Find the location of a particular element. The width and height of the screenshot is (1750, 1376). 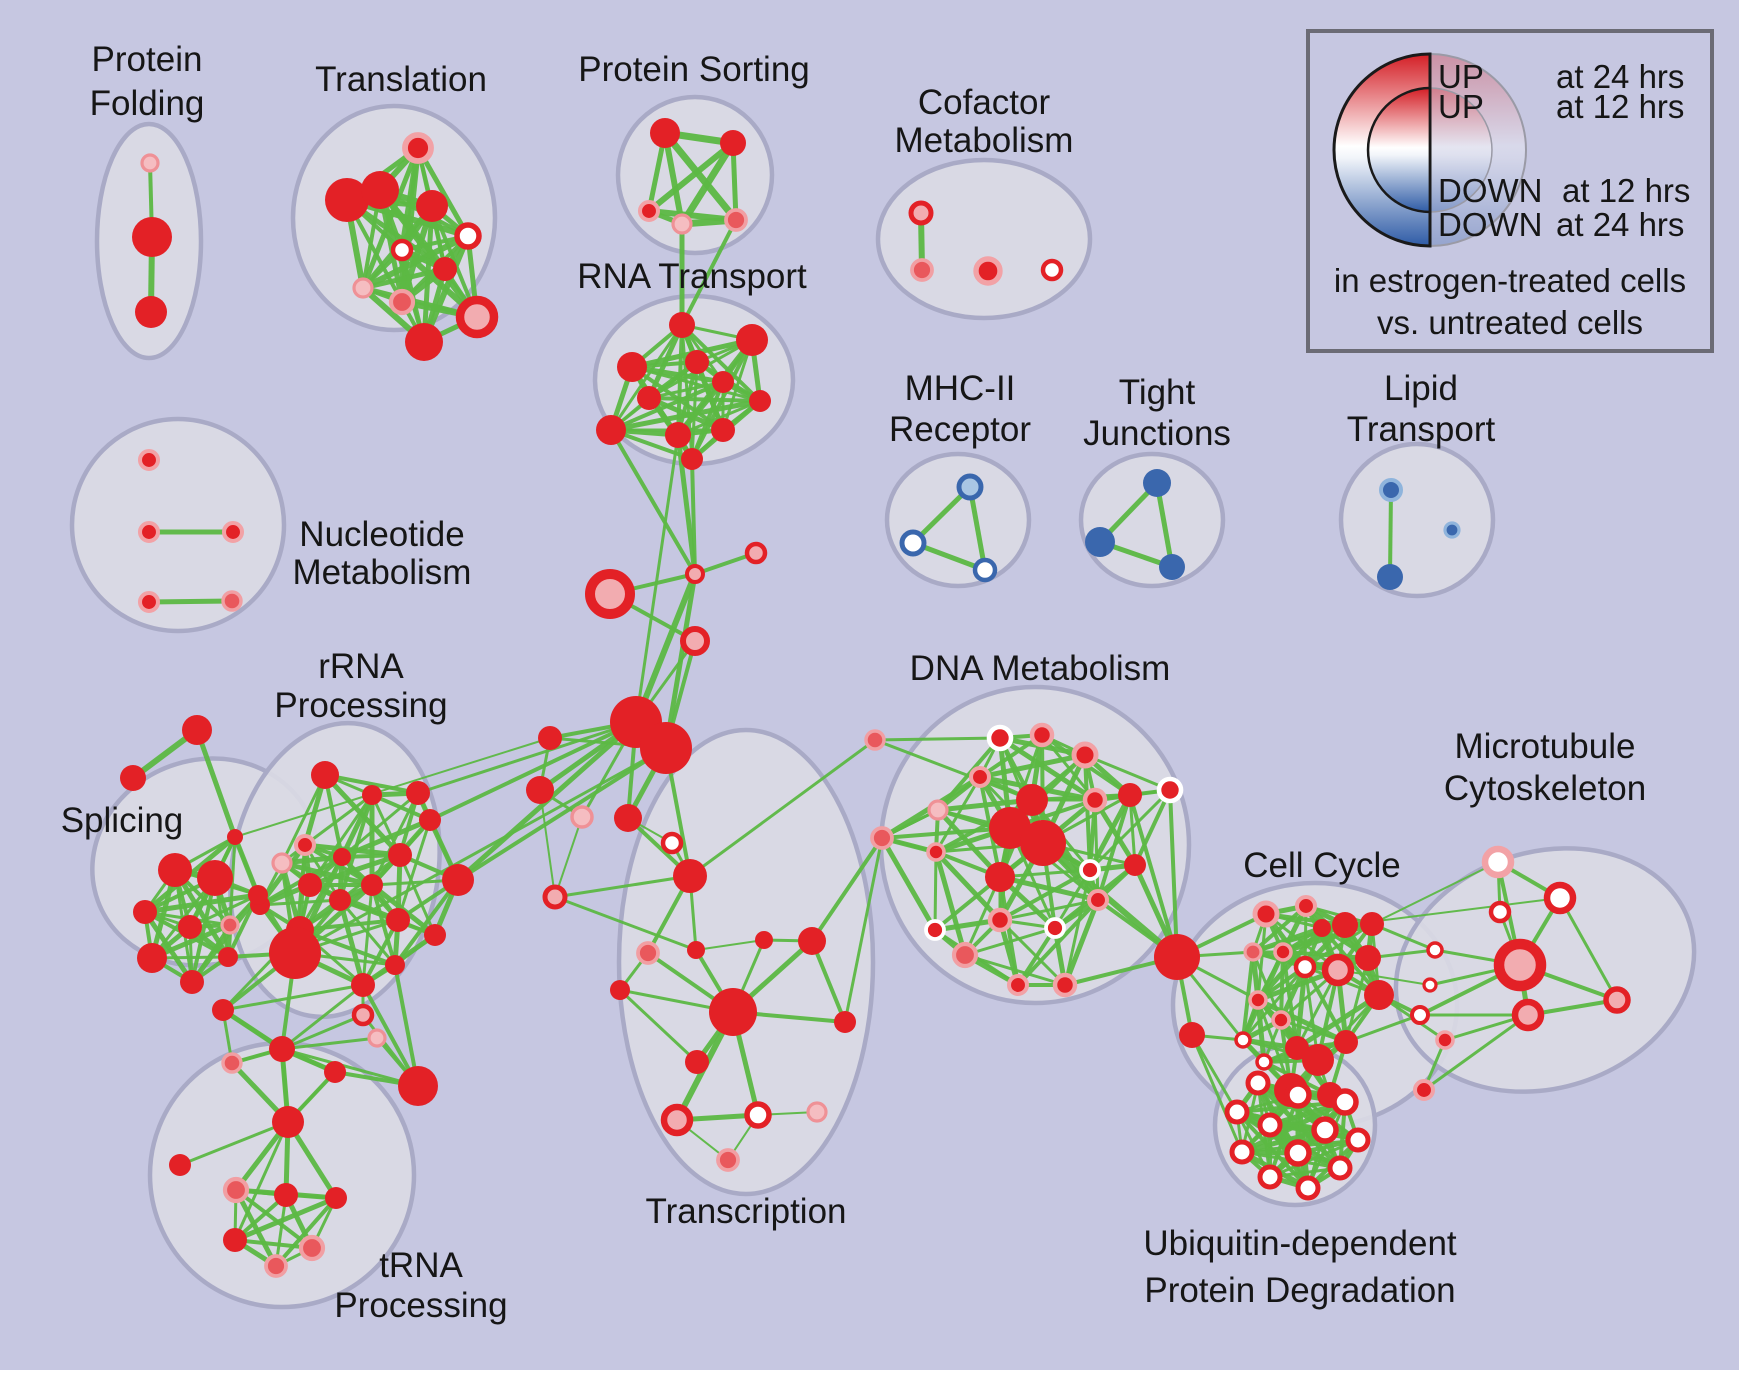

cluster-cc-label-0: Cell Cycle is located at coordinates (1322, 865).